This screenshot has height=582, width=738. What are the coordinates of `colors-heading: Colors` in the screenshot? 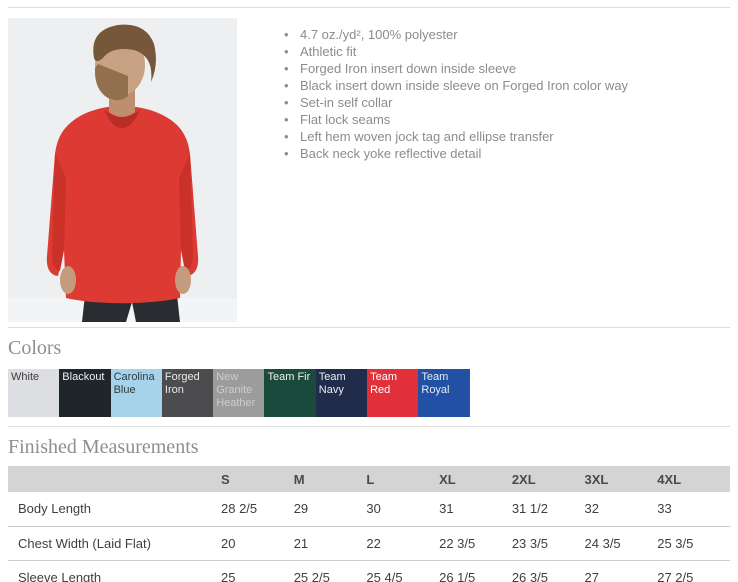 It's located at (35, 348).